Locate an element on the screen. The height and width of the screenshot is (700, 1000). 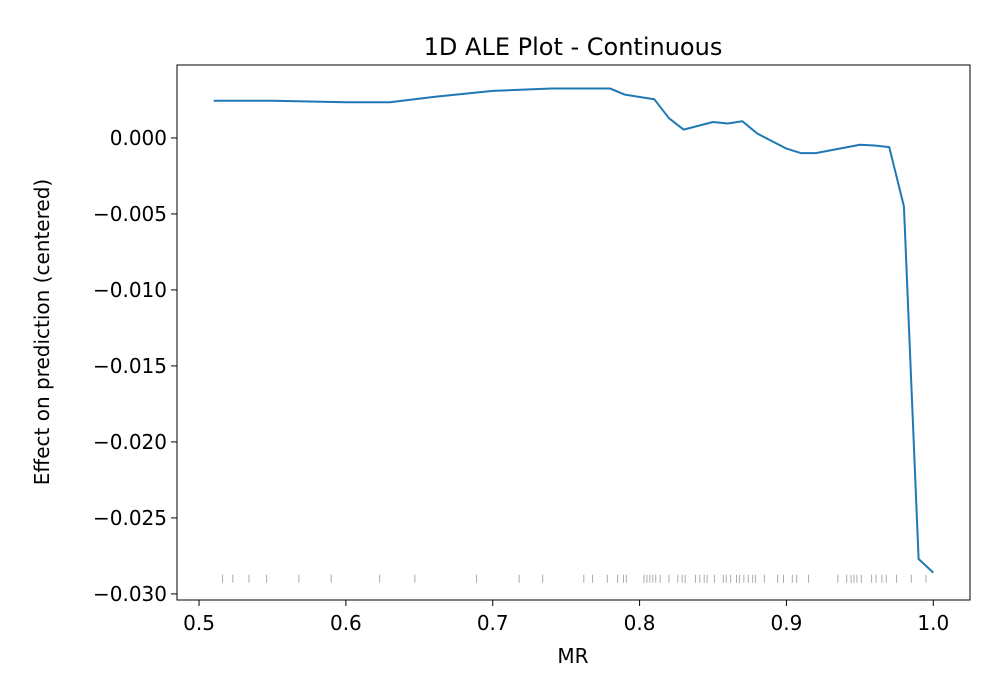
y-tick-label: −0.030 is located at coordinates (130, 594).